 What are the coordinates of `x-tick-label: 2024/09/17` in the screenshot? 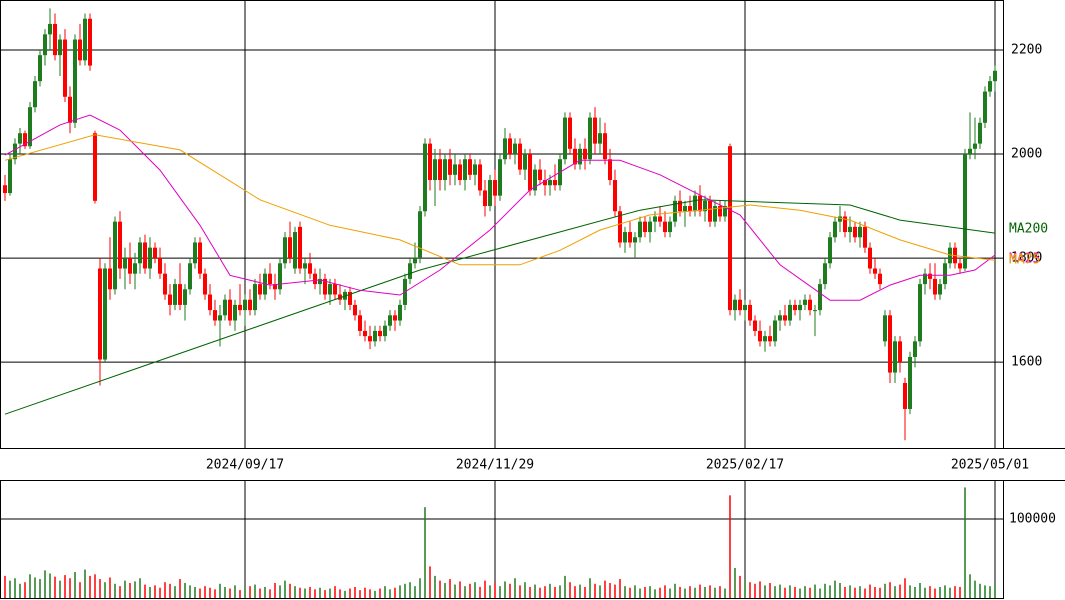 It's located at (245, 465).